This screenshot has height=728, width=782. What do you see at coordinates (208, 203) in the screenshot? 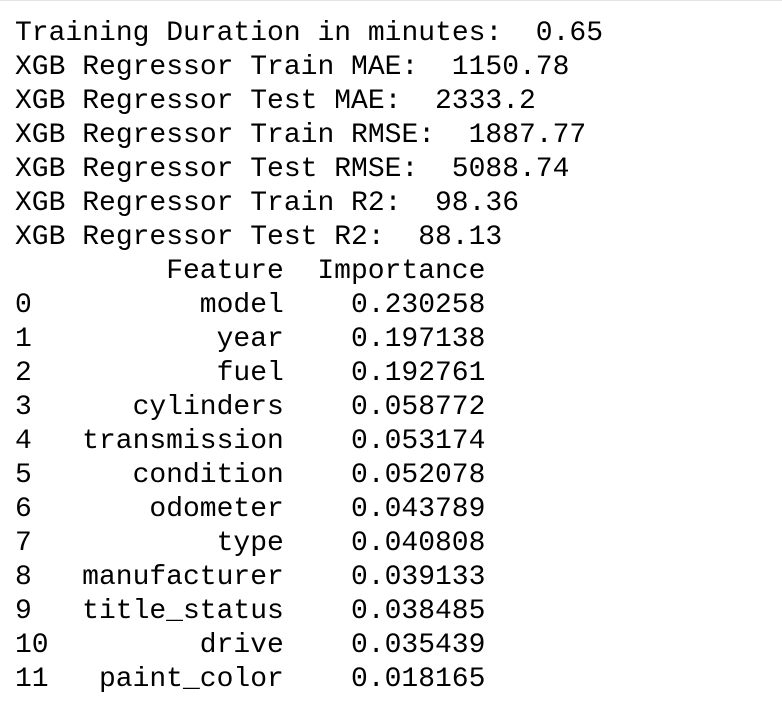
I see `metric-label: XGB Regressor Train R2:` at bounding box center [208, 203].